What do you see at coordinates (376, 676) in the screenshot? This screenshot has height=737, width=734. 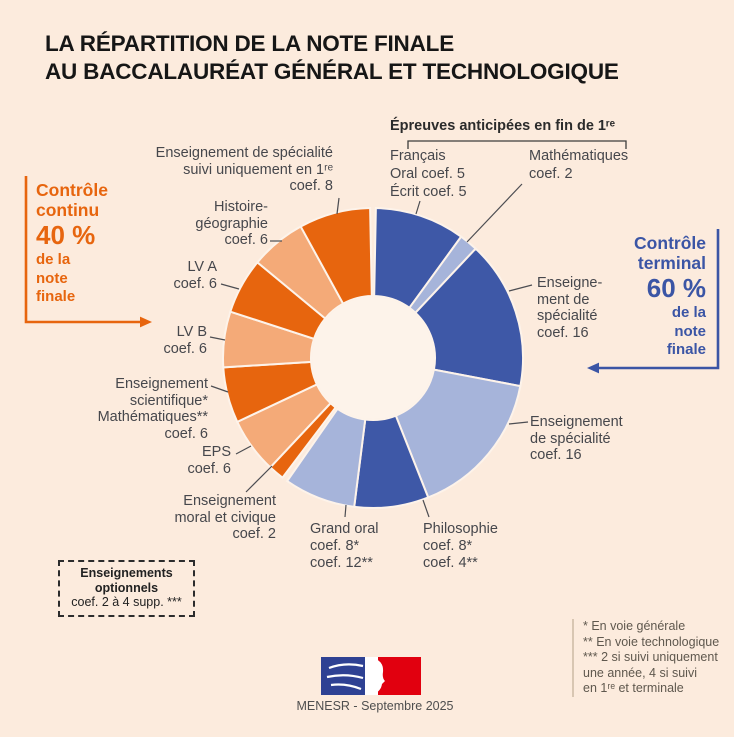 I see `marianne-profile-icon` at bounding box center [376, 676].